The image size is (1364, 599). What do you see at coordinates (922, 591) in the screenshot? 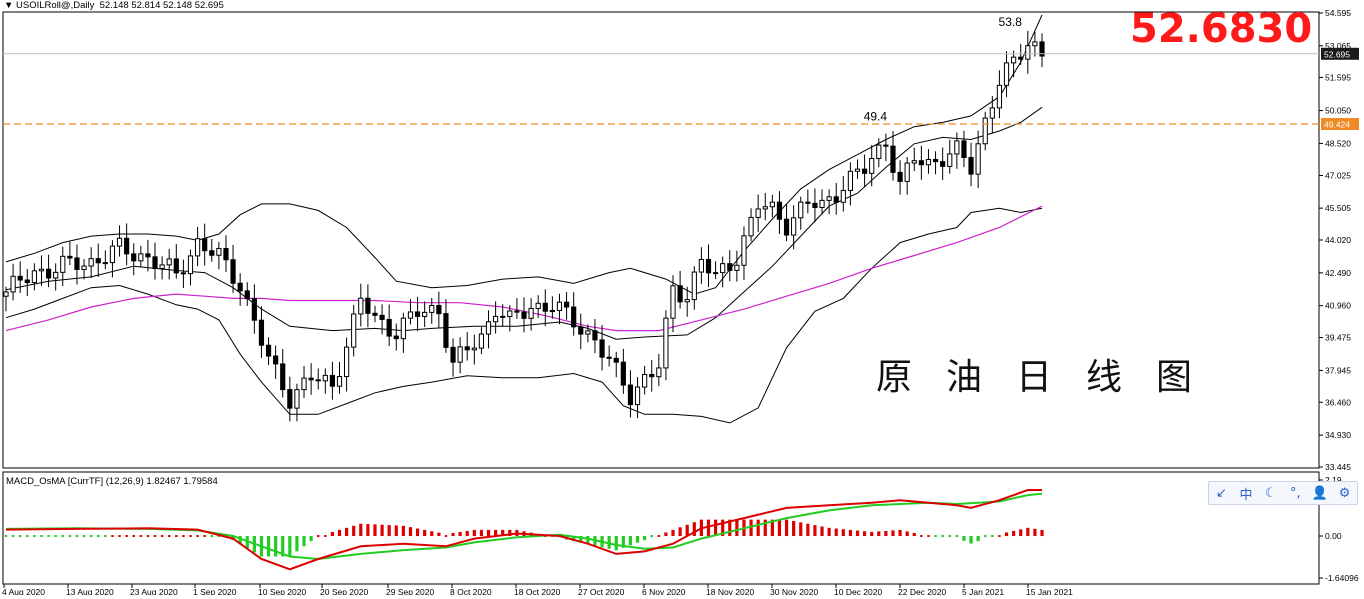
I see `time-tick-label: 22 Dec 2020` at bounding box center [922, 591].